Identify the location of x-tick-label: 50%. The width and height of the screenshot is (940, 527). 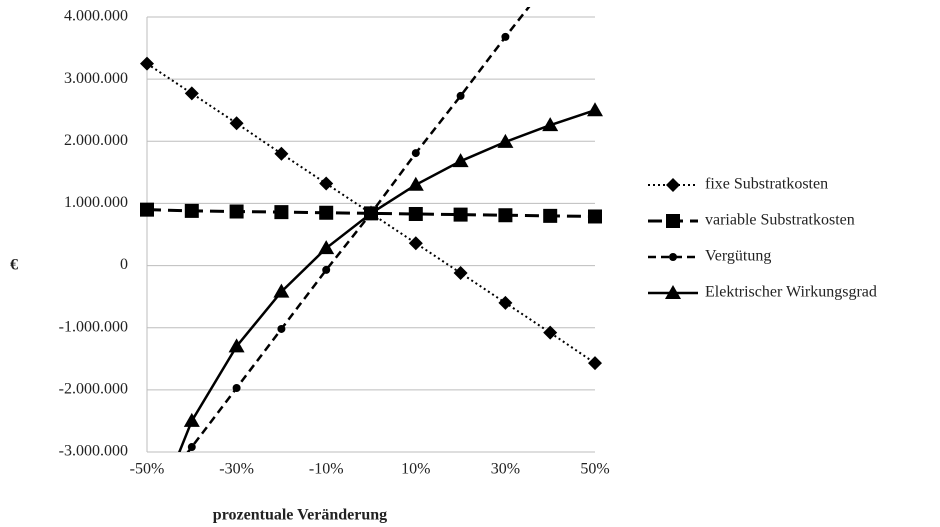
(594, 469).